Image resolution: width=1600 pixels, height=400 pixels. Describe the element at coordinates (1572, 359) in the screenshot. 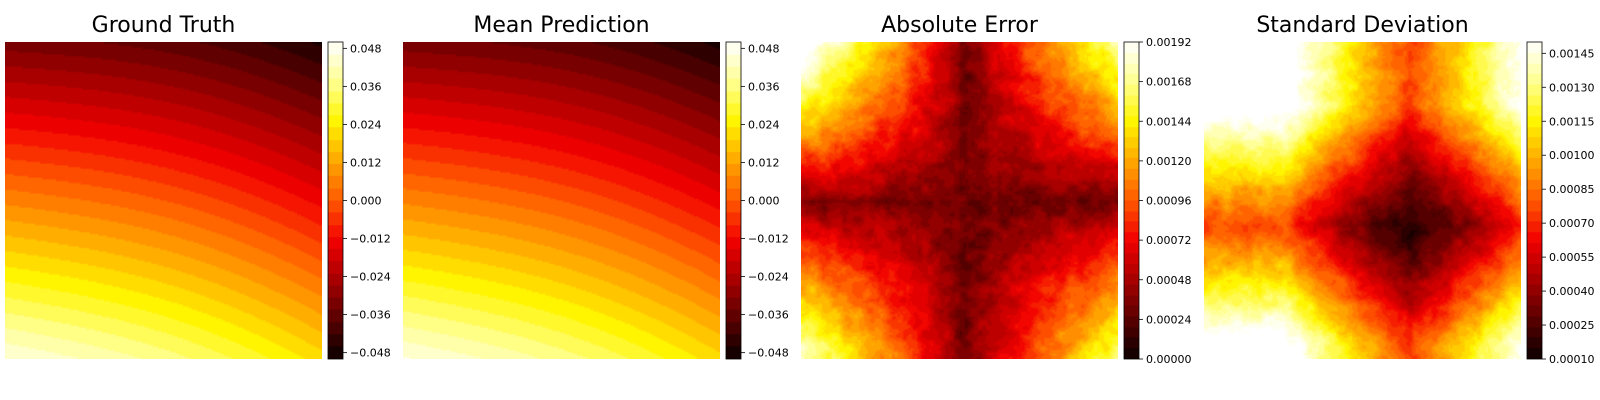

I see `colorbar-tick-label: 0.00010` at that location.